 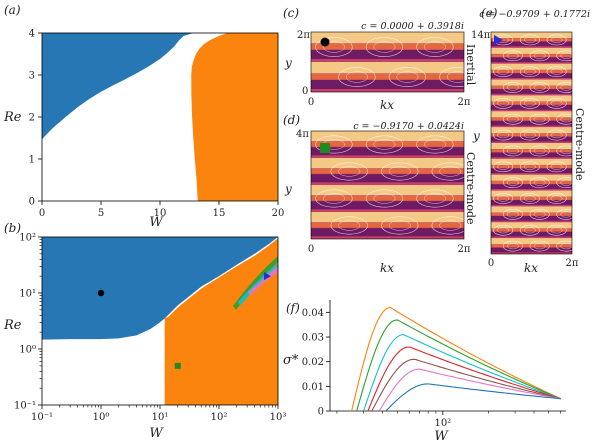 I want to click on panel-e-annotation: c = −0.9709 + 0.1772i, so click(x=534, y=14).